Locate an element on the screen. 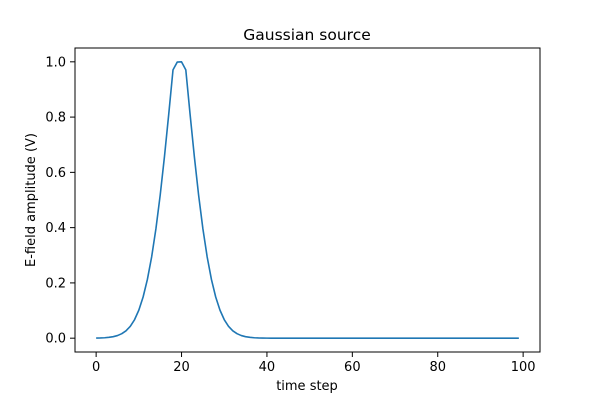 This screenshot has width=600, height=400. x-tick-label: 0 is located at coordinates (96, 367).